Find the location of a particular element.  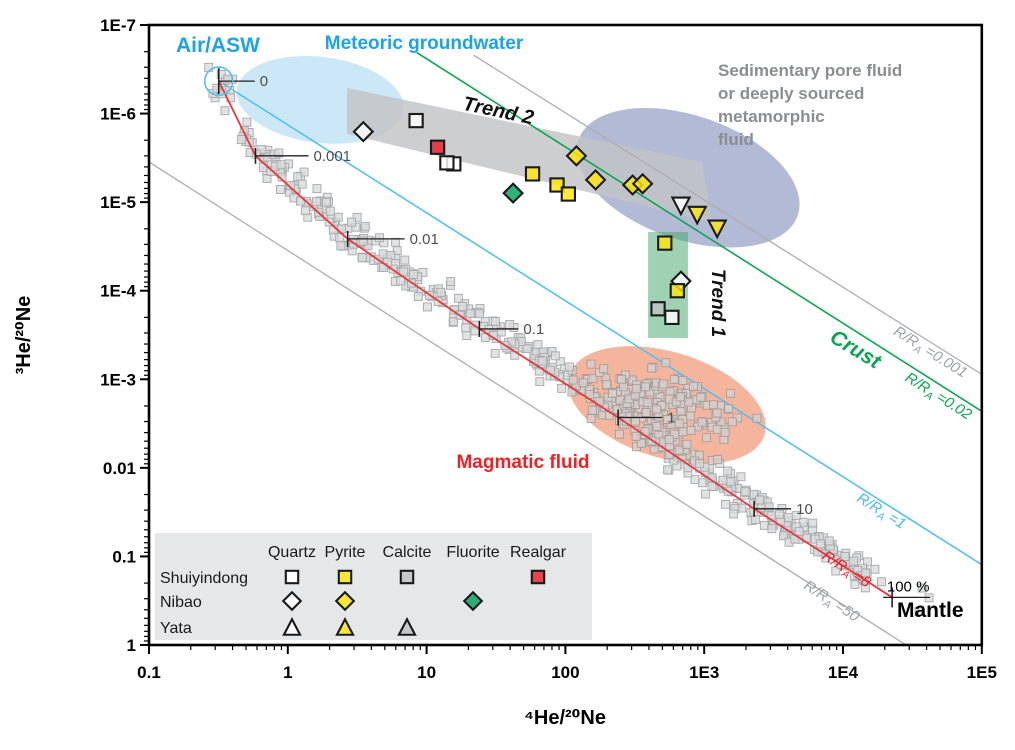

x-tick-label: 10 is located at coordinates (426, 672).